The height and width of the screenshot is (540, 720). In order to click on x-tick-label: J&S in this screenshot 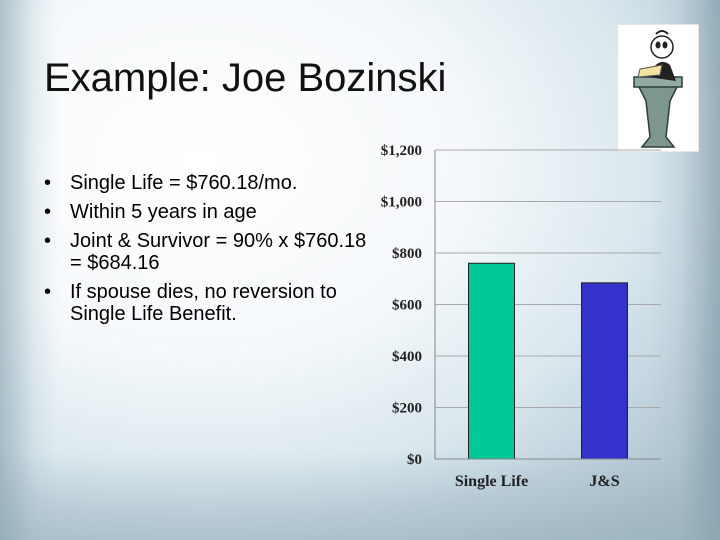, I will do `click(604, 481)`.